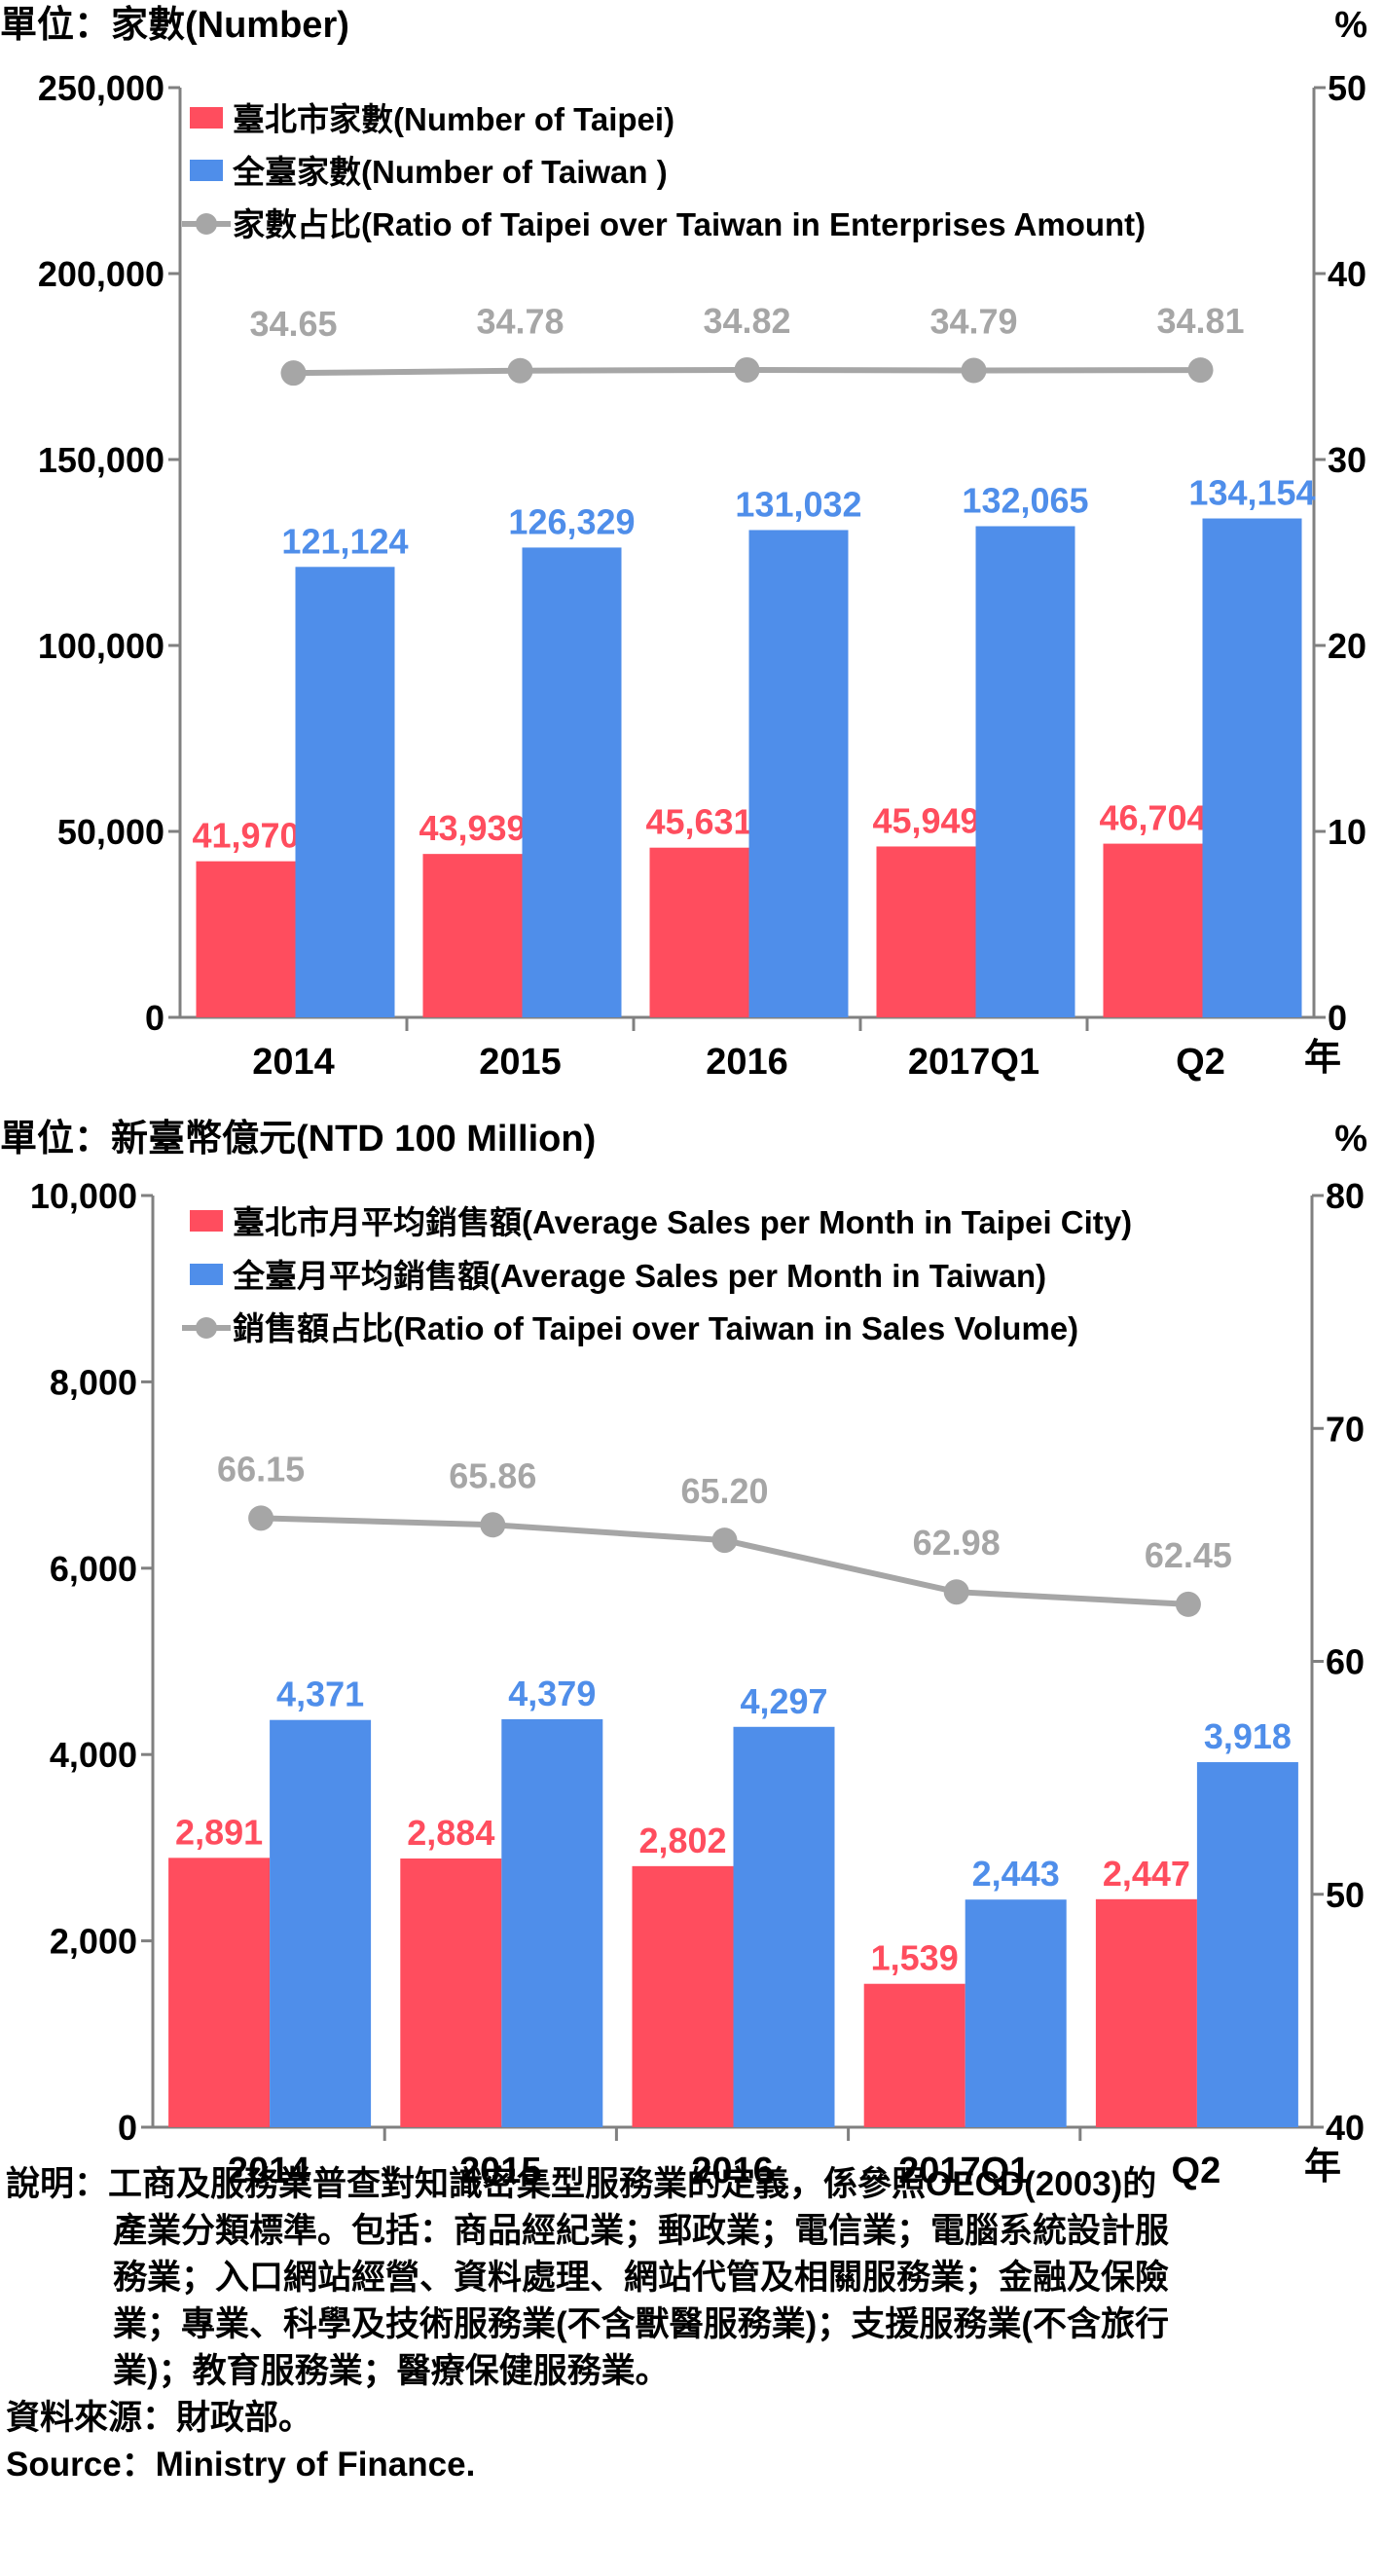 The height and width of the screenshot is (2576, 1384). What do you see at coordinates (94, 1942) in the screenshot?
I see `y-tick-label-left: 2,000` at bounding box center [94, 1942].